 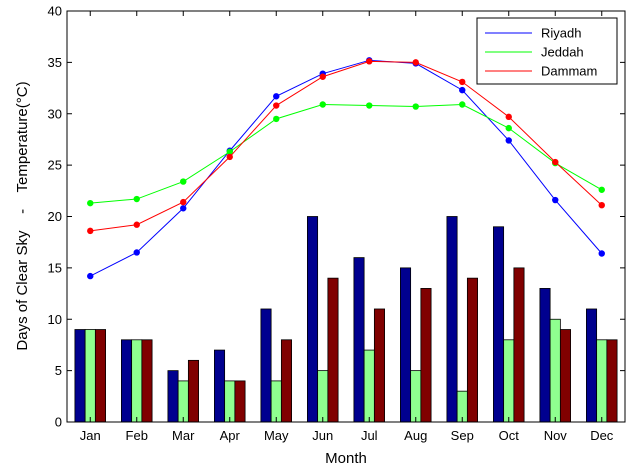 I want to click on x-tick-label-may: May, so click(x=276, y=435).